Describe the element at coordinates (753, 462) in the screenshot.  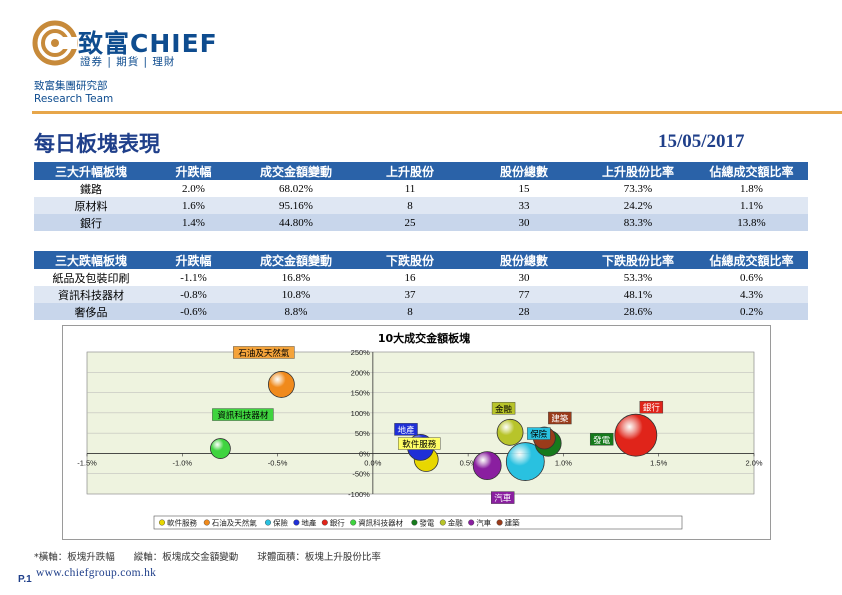
I see `x-tick-label: 2.0%` at that location.